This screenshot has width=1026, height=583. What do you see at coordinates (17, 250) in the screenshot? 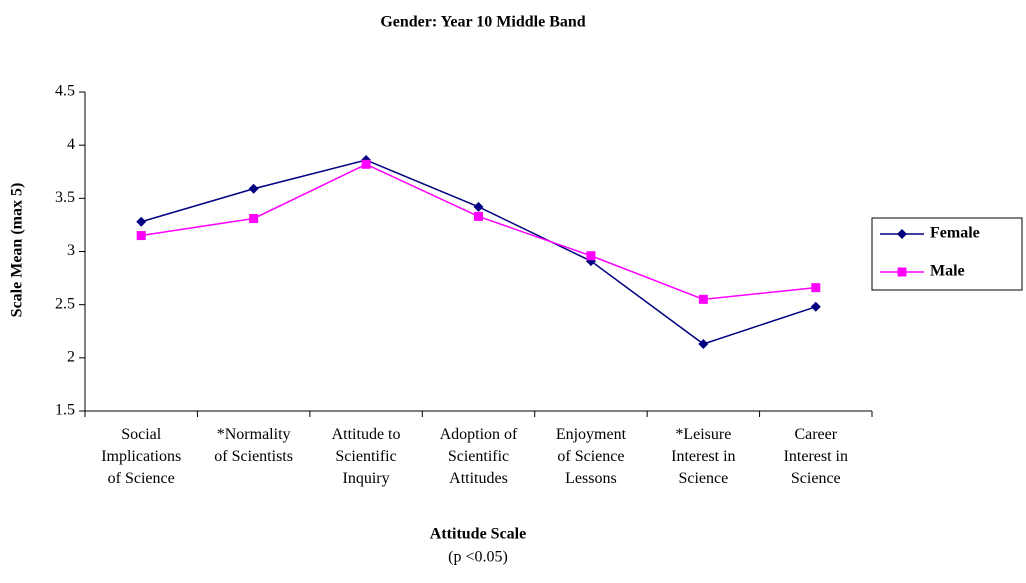
I see `y-axis-label: Scale Mean (max 5)` at bounding box center [17, 250].